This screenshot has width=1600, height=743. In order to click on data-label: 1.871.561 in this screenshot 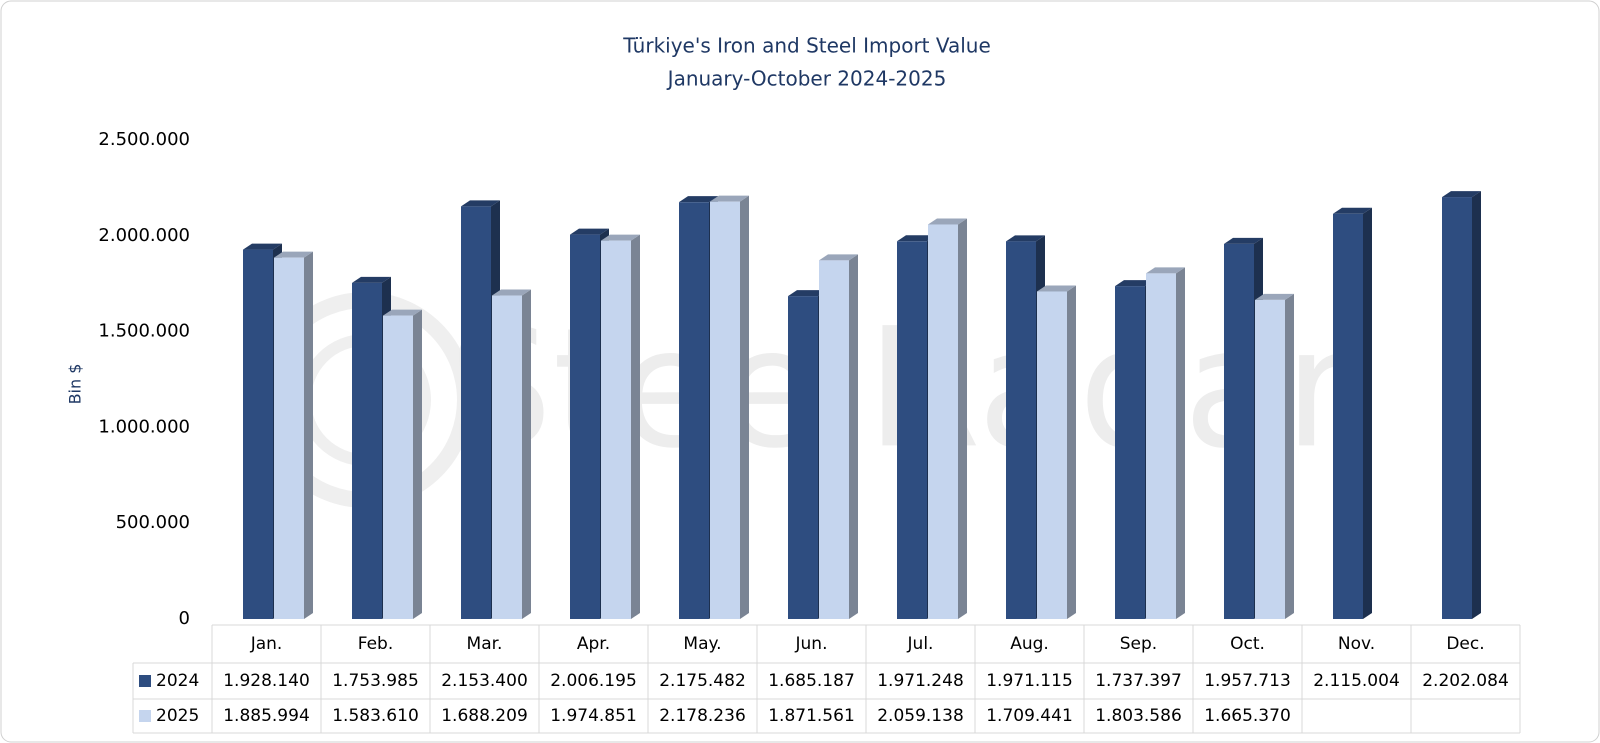, I will do `click(811, 716)`.